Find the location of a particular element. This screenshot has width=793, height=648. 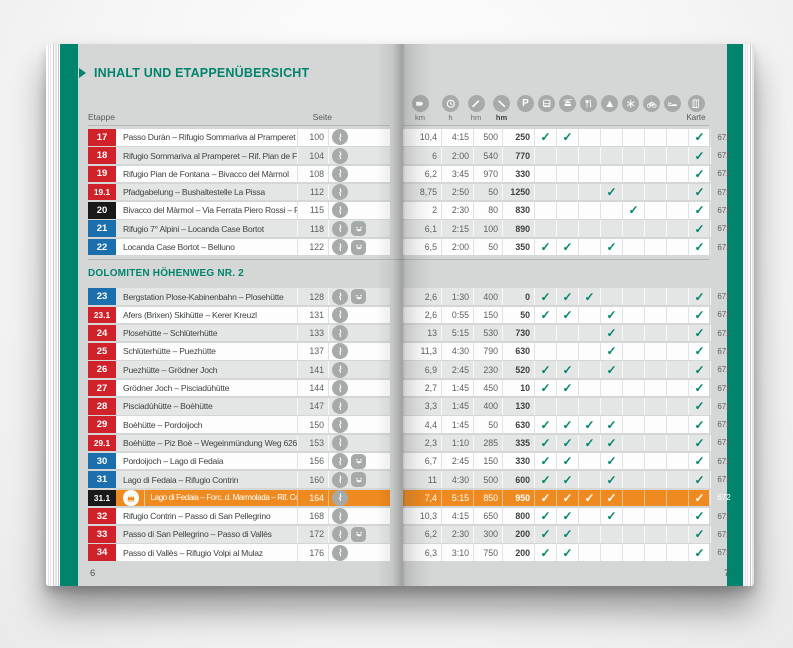

snowflake-icon is located at coordinates (630, 103).